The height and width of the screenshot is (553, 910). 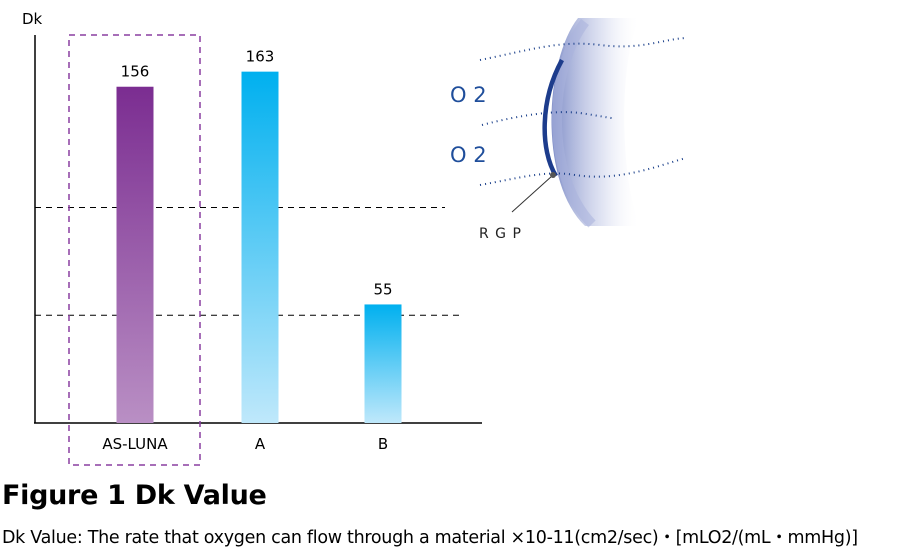 What do you see at coordinates (500, 234) in the screenshot?
I see `rgp-label: R G P` at bounding box center [500, 234].